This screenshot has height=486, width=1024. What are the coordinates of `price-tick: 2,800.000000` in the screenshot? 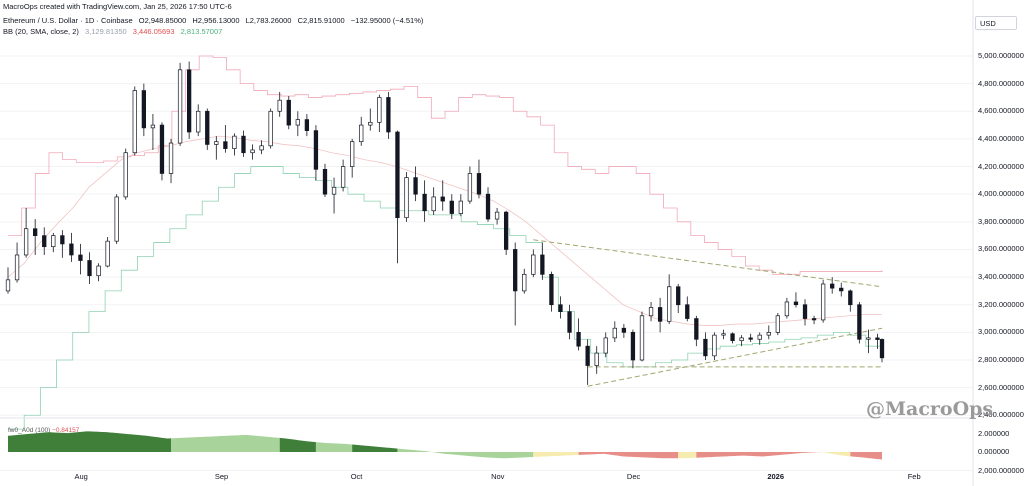 It's located at (1001, 359).